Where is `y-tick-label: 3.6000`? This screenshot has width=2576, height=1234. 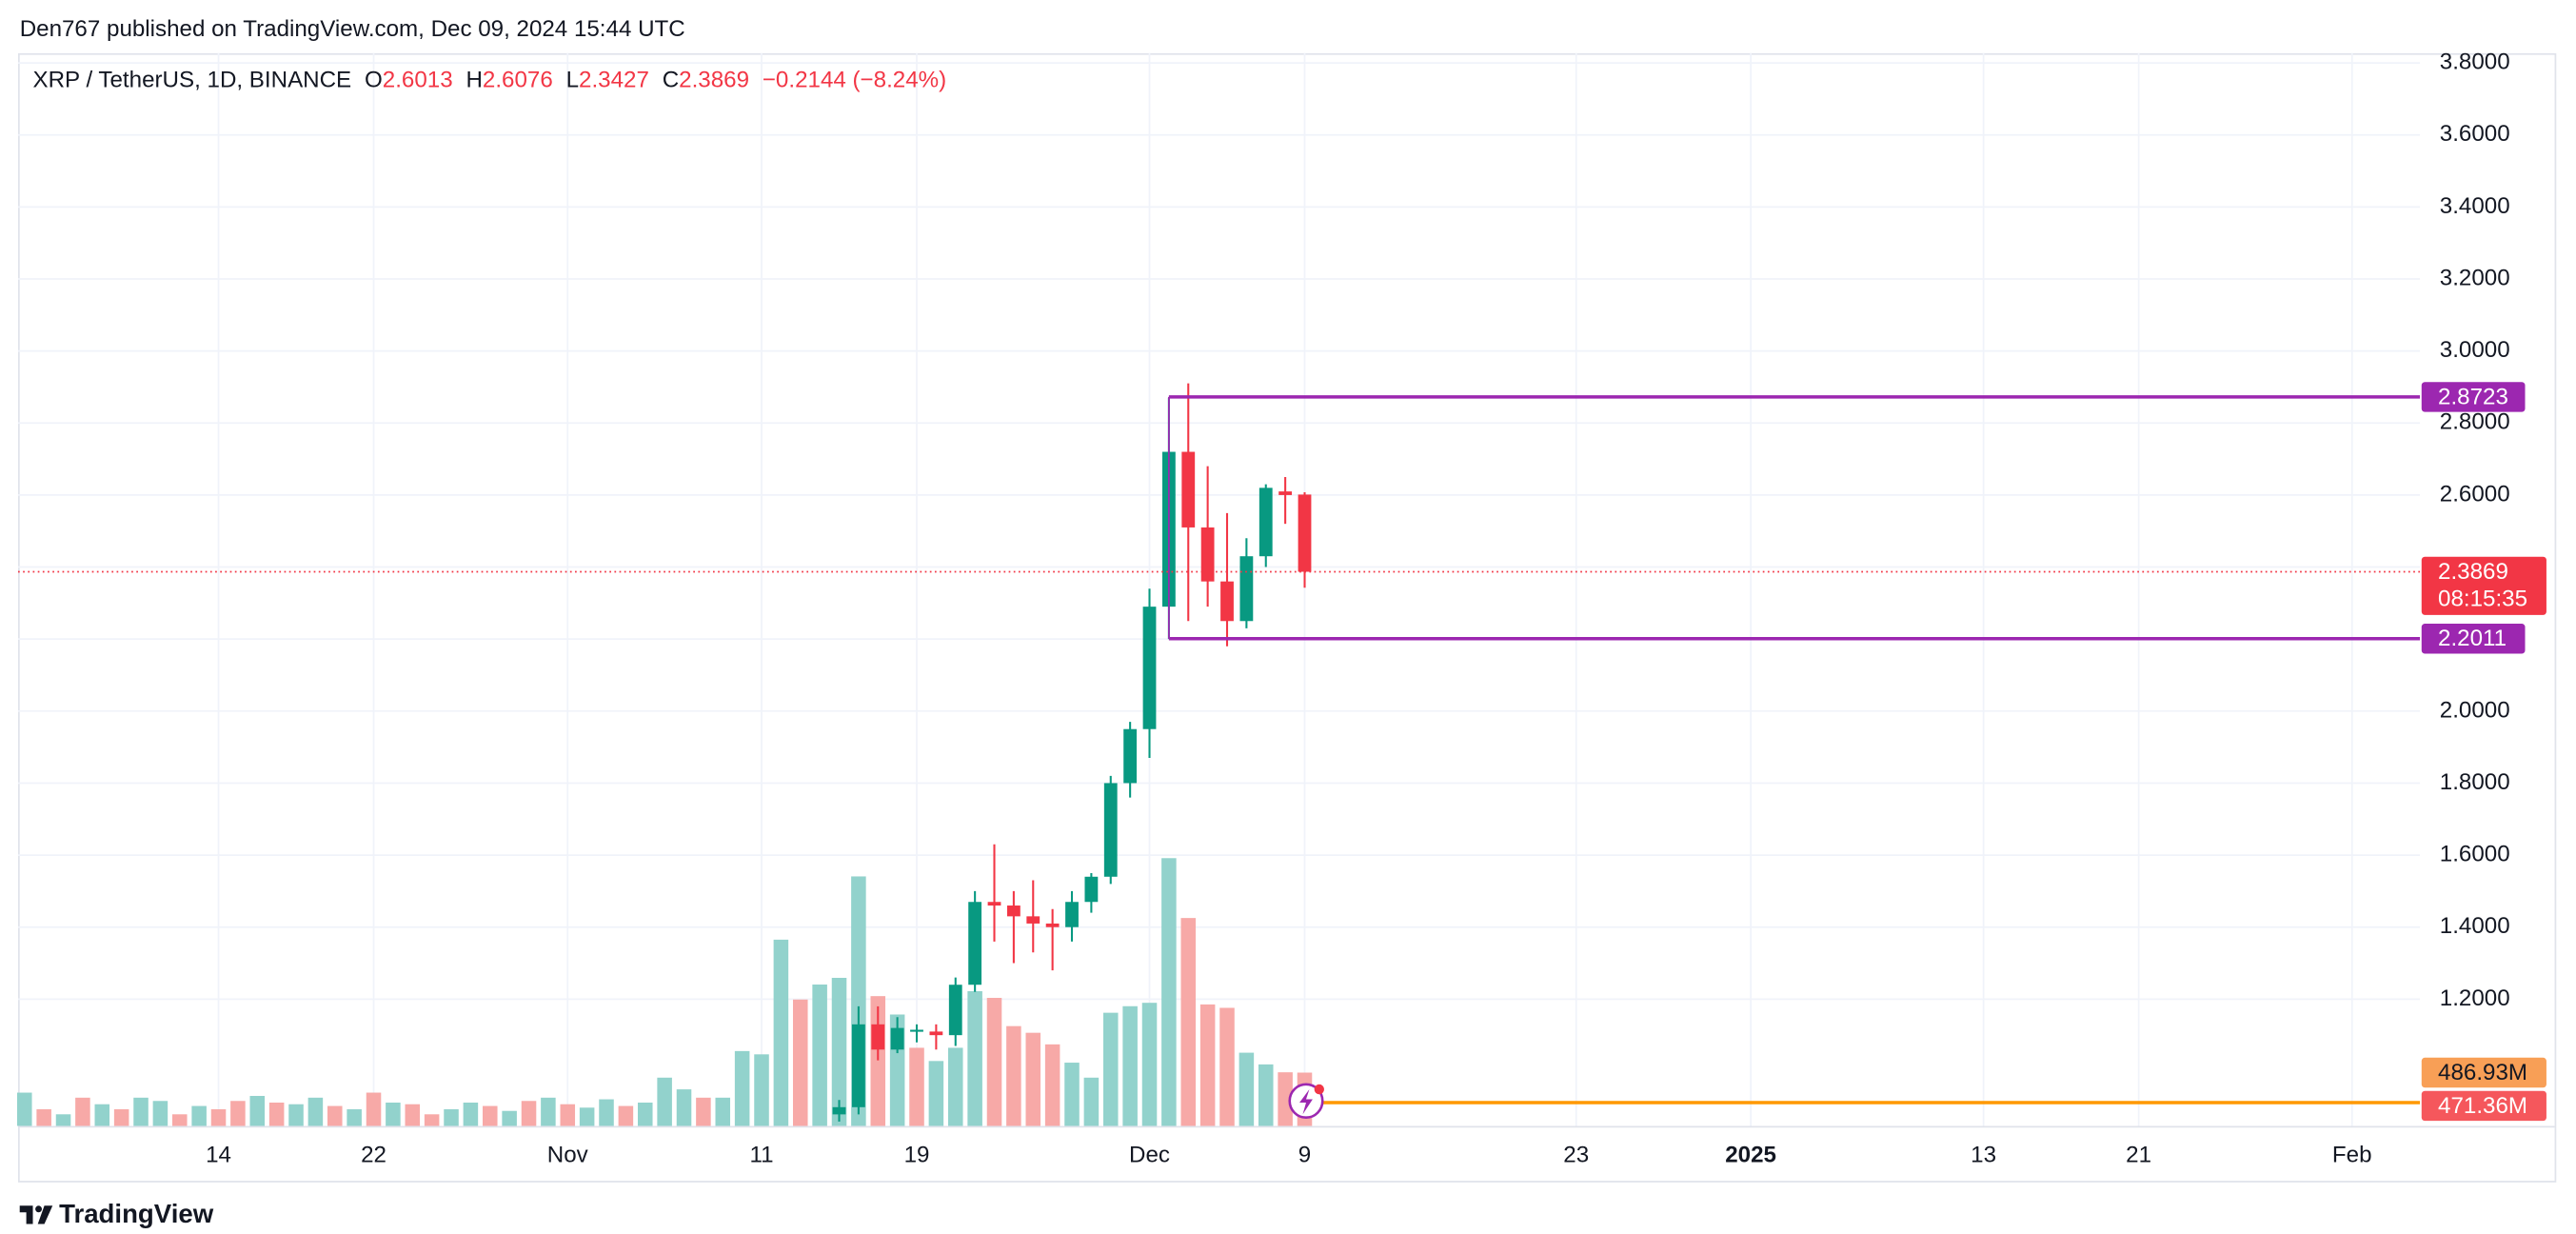
y-tick-label: 3.6000 is located at coordinates (2475, 134).